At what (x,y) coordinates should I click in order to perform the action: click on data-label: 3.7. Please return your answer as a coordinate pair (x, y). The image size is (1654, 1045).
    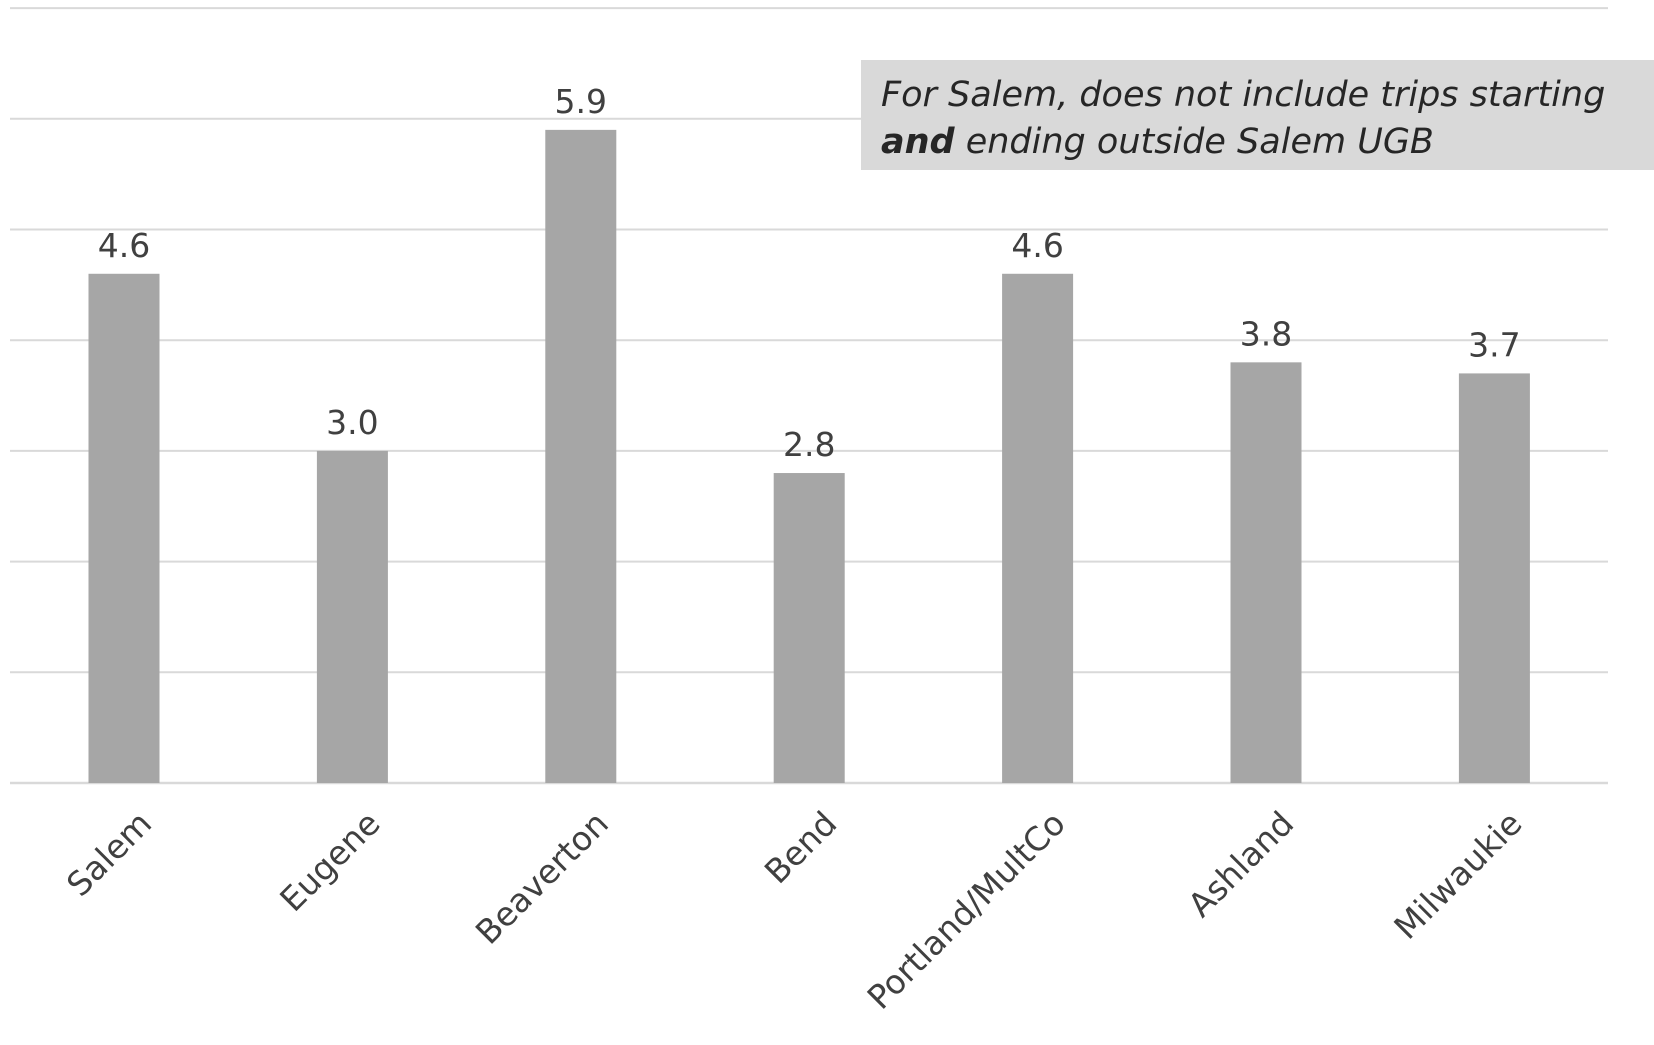
    Looking at the image, I should click on (1494, 344).